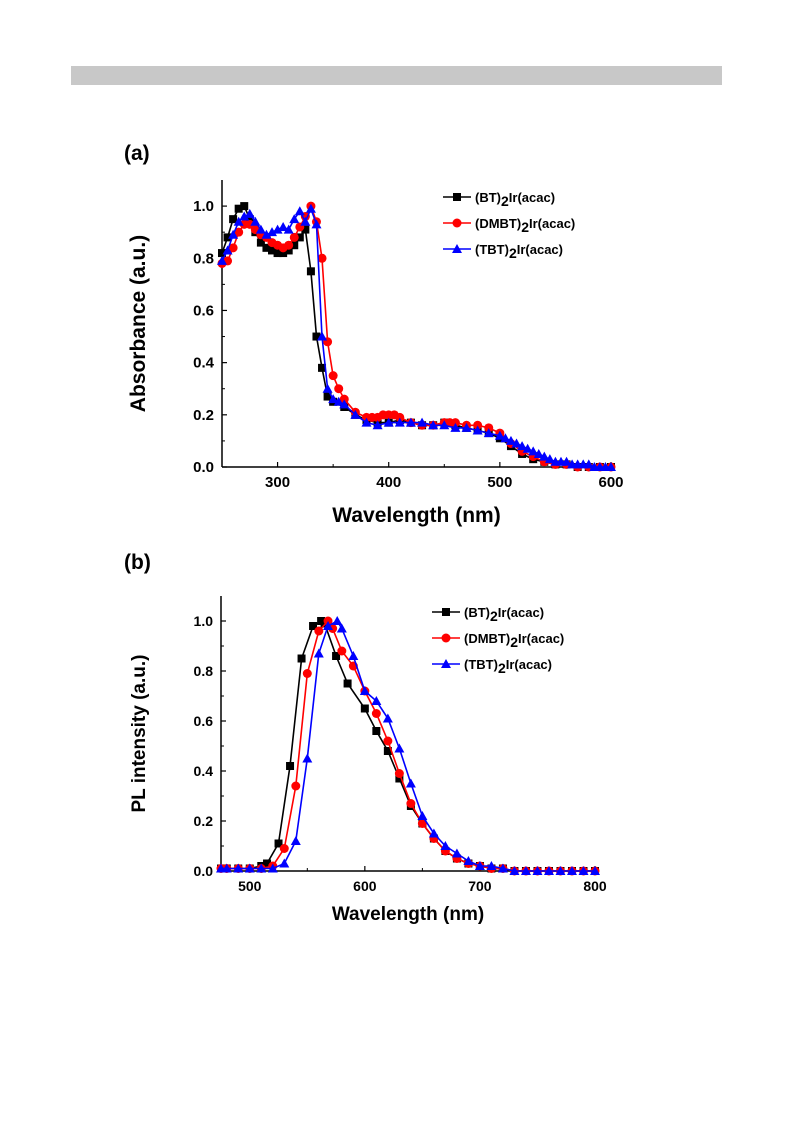 This screenshot has height=1123, width=793. I want to click on y-tick-label: 1.0, so click(203, 206).